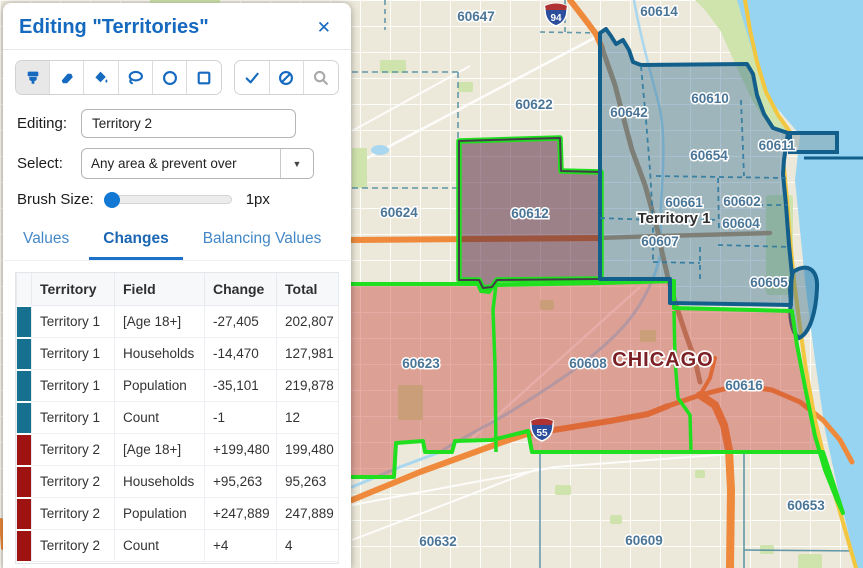  What do you see at coordinates (177, 353) in the screenshot?
I see `table-row: Territory 1 Households -14,470 127,981` at bounding box center [177, 353].